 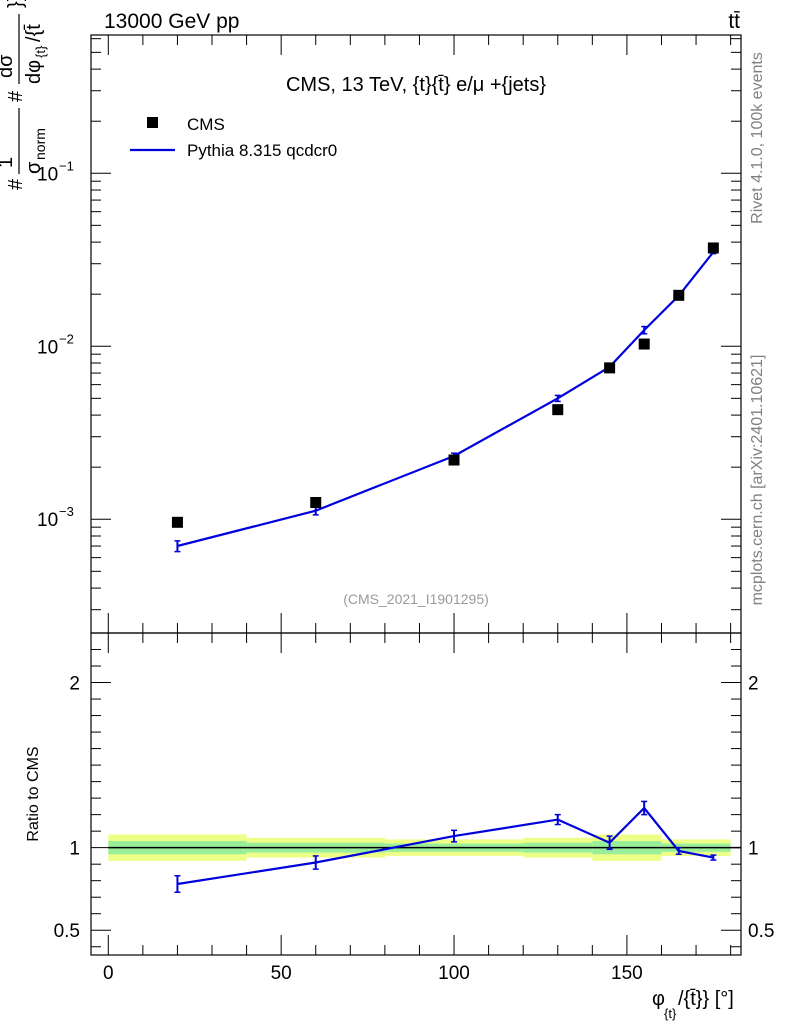 What do you see at coordinates (8, 162) in the screenshot?
I see `ylabel-one: 1` at bounding box center [8, 162].